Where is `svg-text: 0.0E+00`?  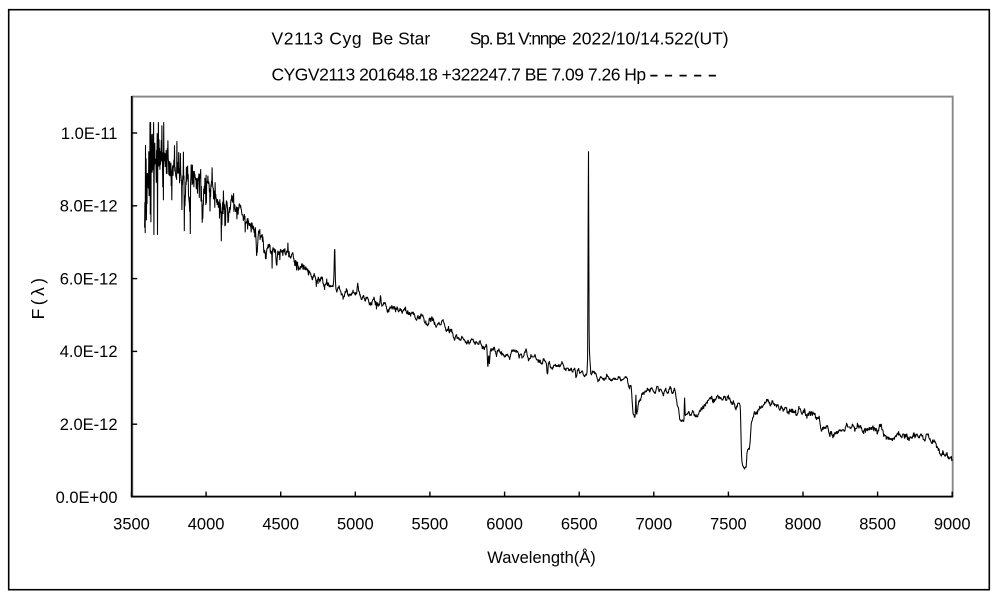 svg-text: 0.0E+00 is located at coordinates (87, 498).